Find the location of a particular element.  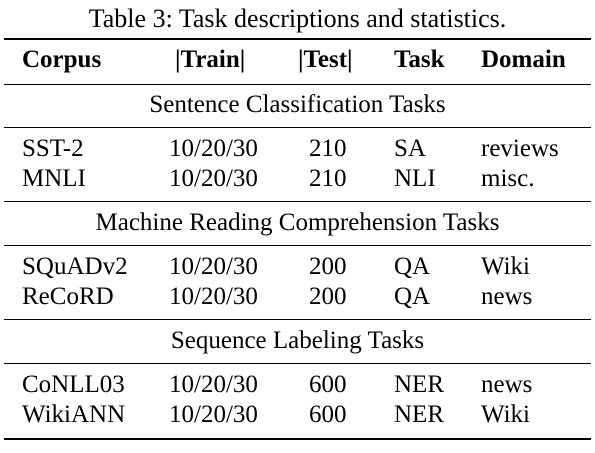

cell-domain: misc. is located at coordinates (508, 178).